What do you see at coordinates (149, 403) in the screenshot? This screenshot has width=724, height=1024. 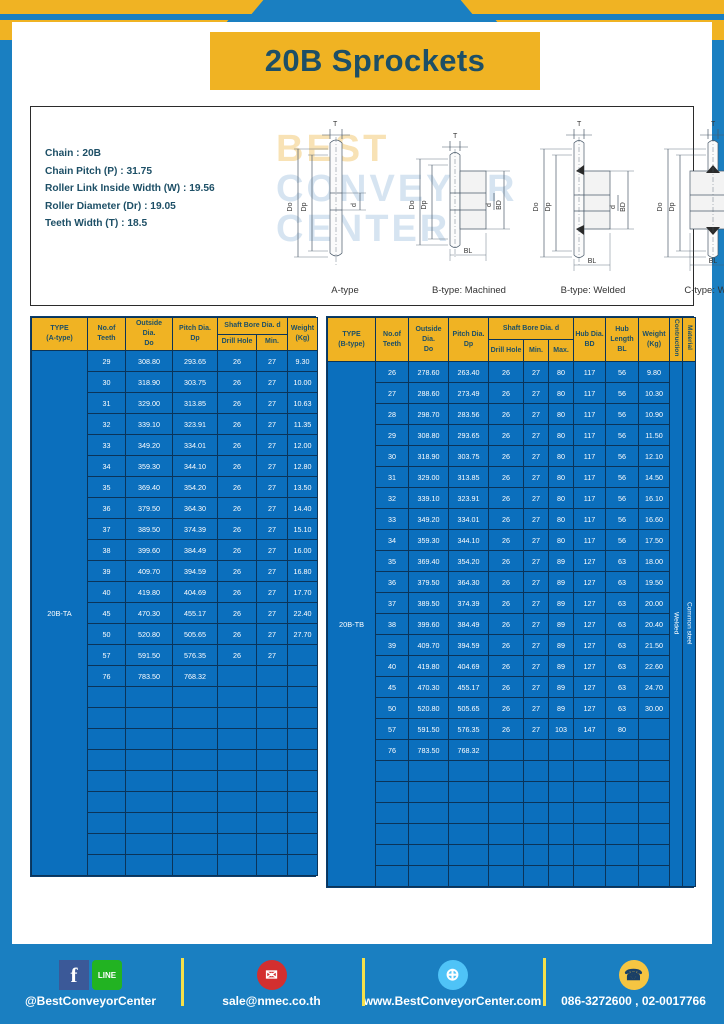 I see `table-cell: 329.00` at bounding box center [149, 403].